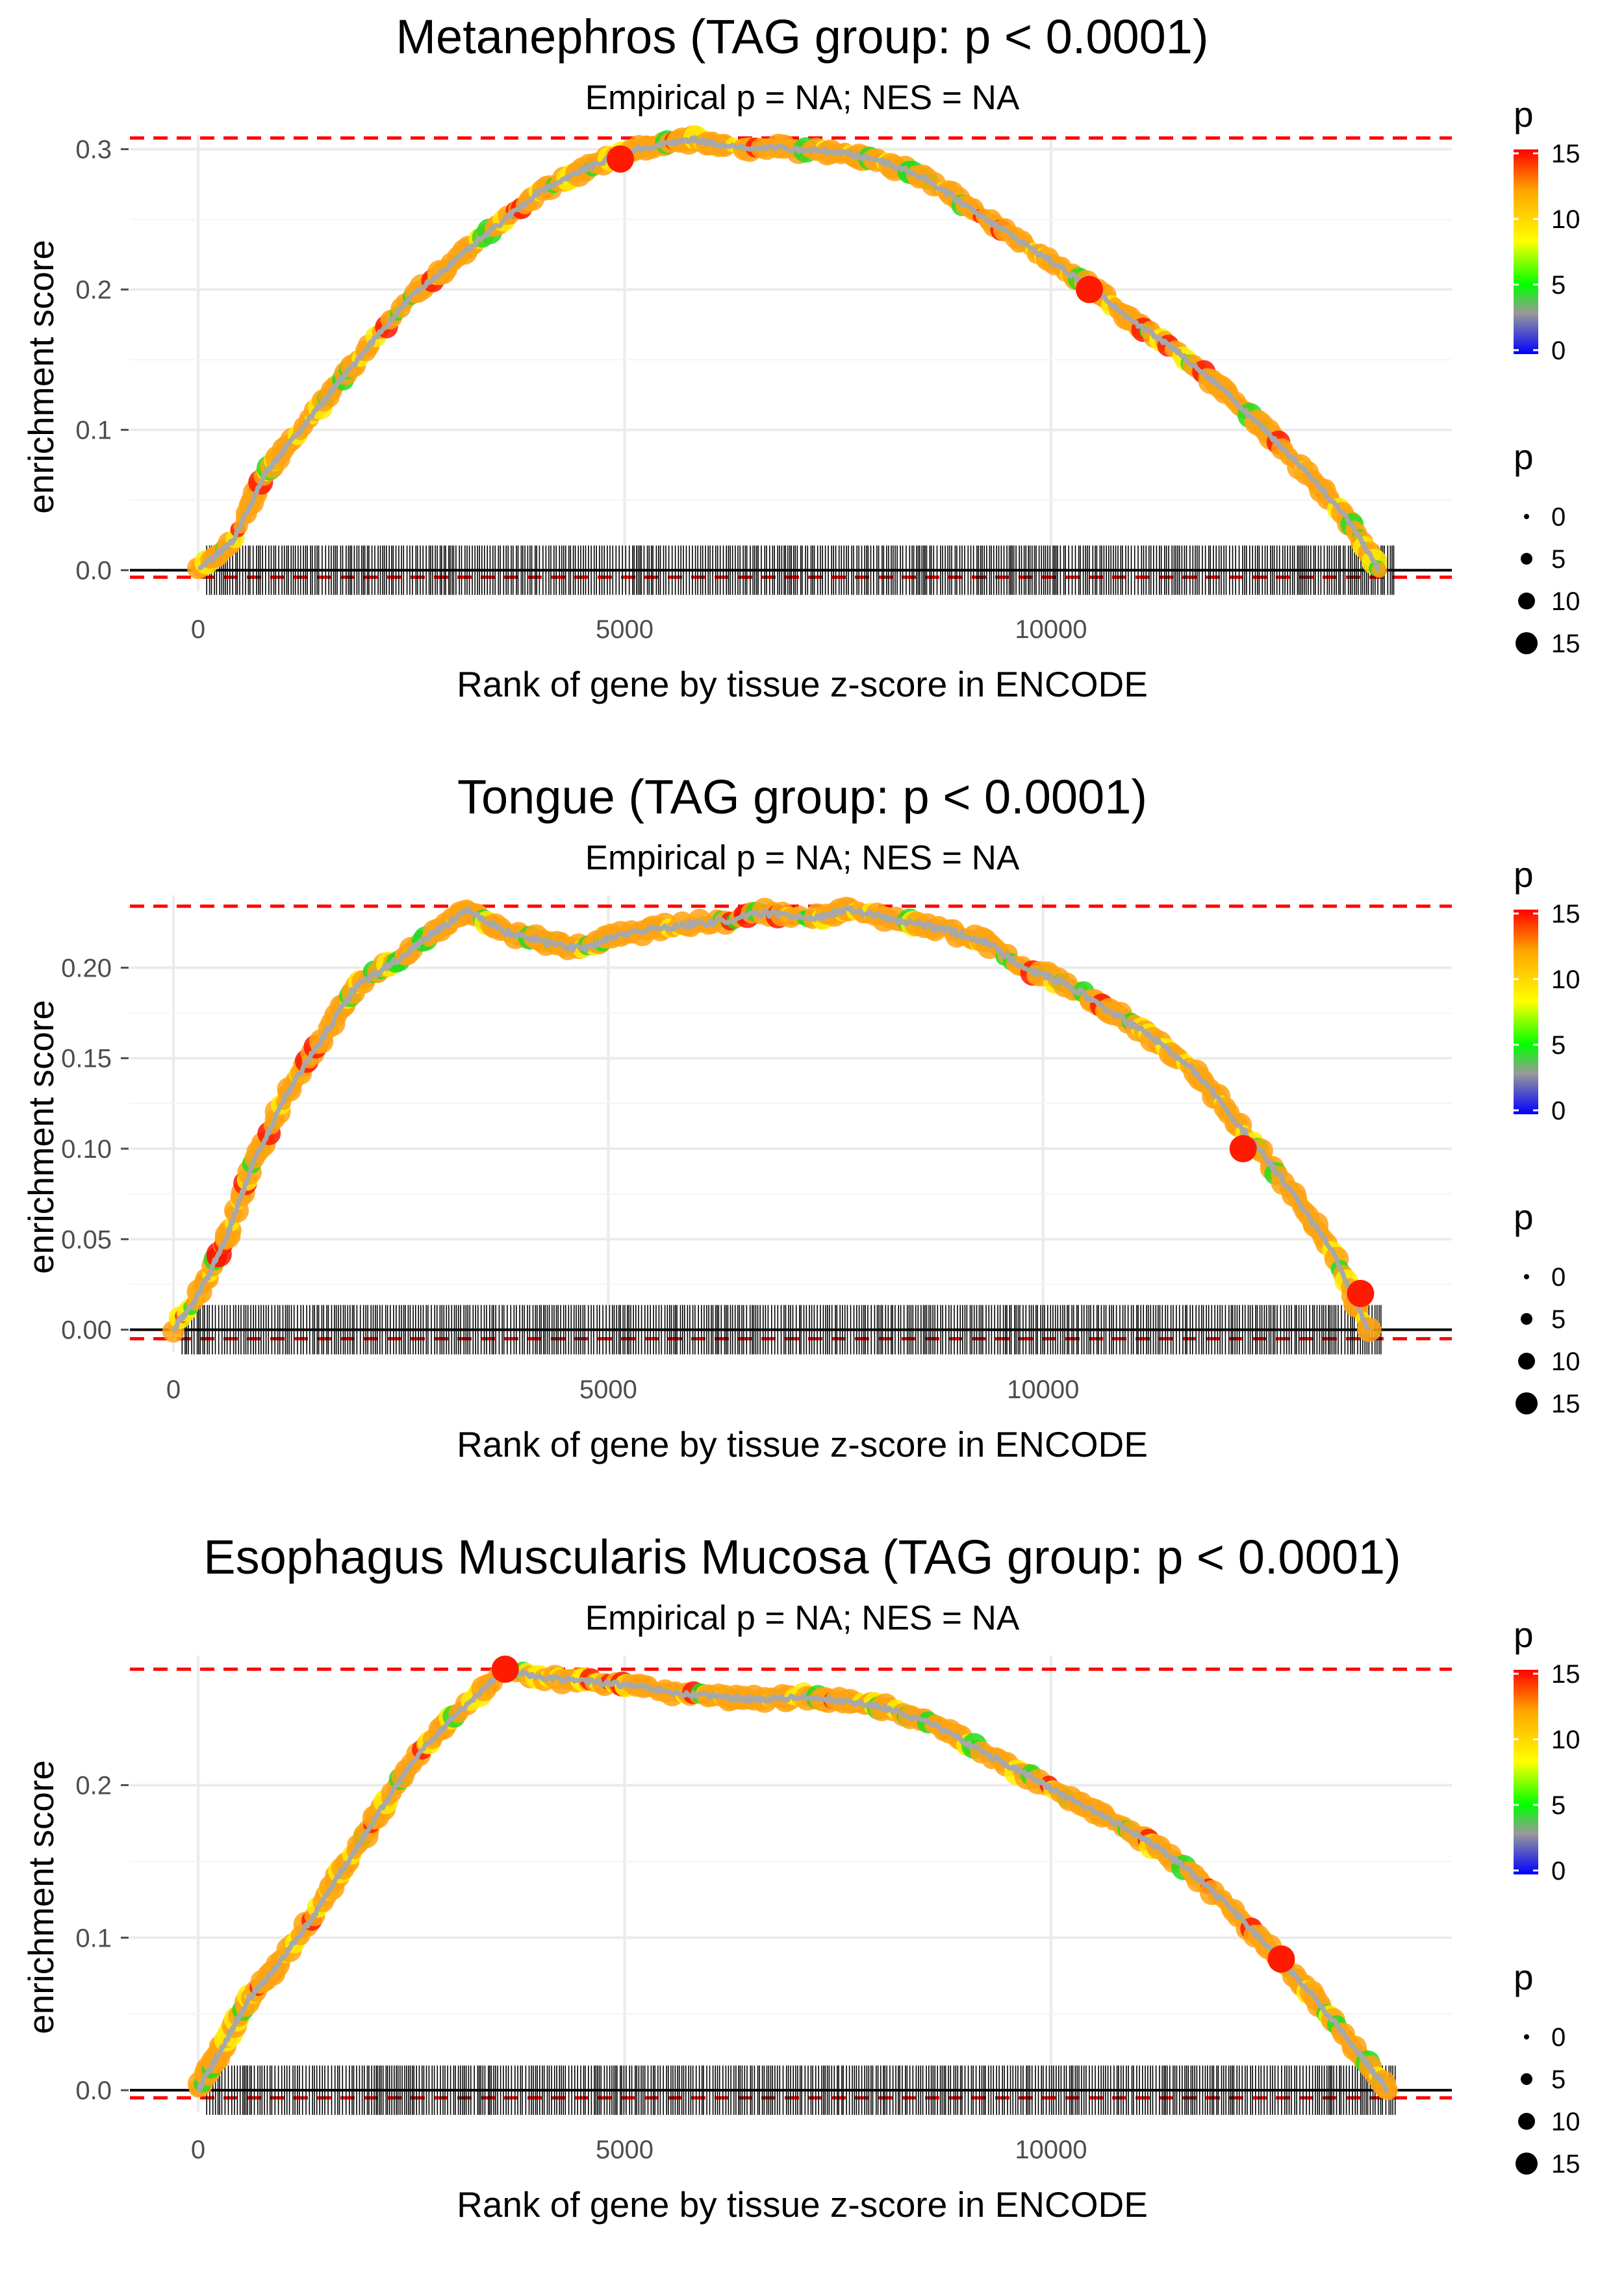 The width and height of the screenshot is (1624, 2274). I want to click on y-tick-labels: 0.0 0.1 0.2, so click(102, 1938).